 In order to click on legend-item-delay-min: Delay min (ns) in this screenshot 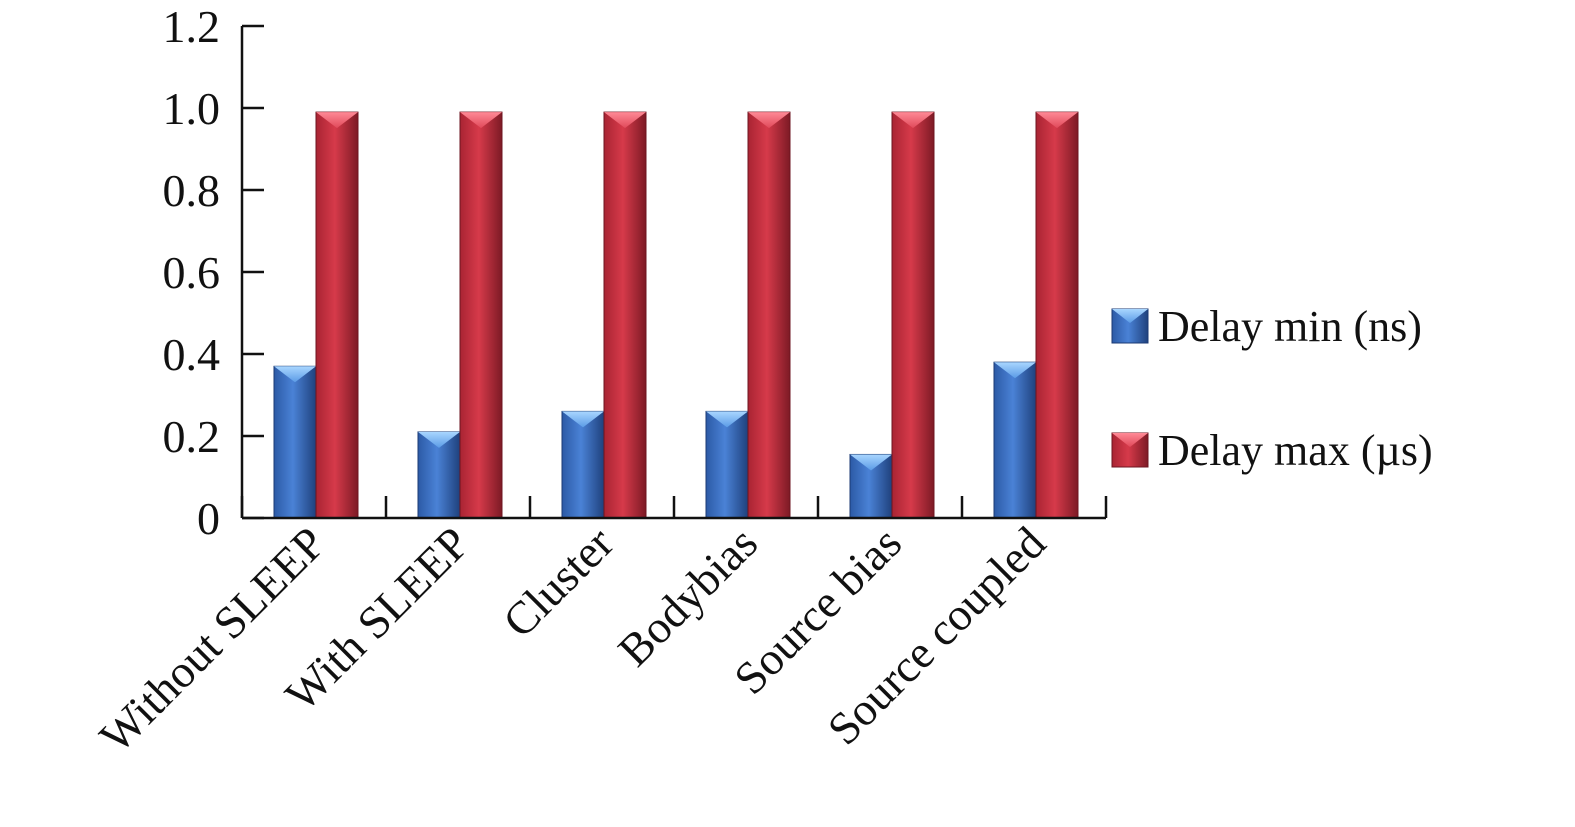, I will do `click(1266, 326)`.